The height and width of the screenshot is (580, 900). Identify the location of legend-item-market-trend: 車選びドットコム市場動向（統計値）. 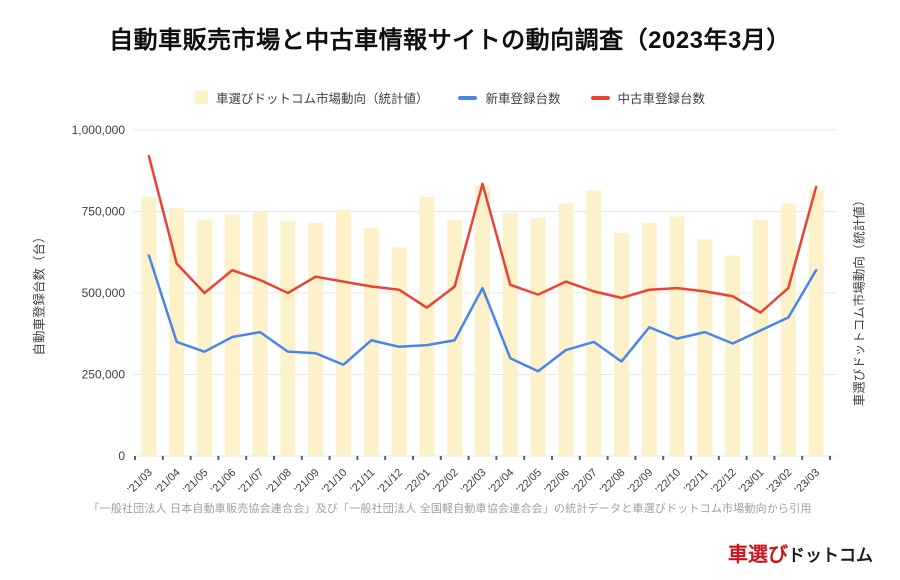
(311, 97).